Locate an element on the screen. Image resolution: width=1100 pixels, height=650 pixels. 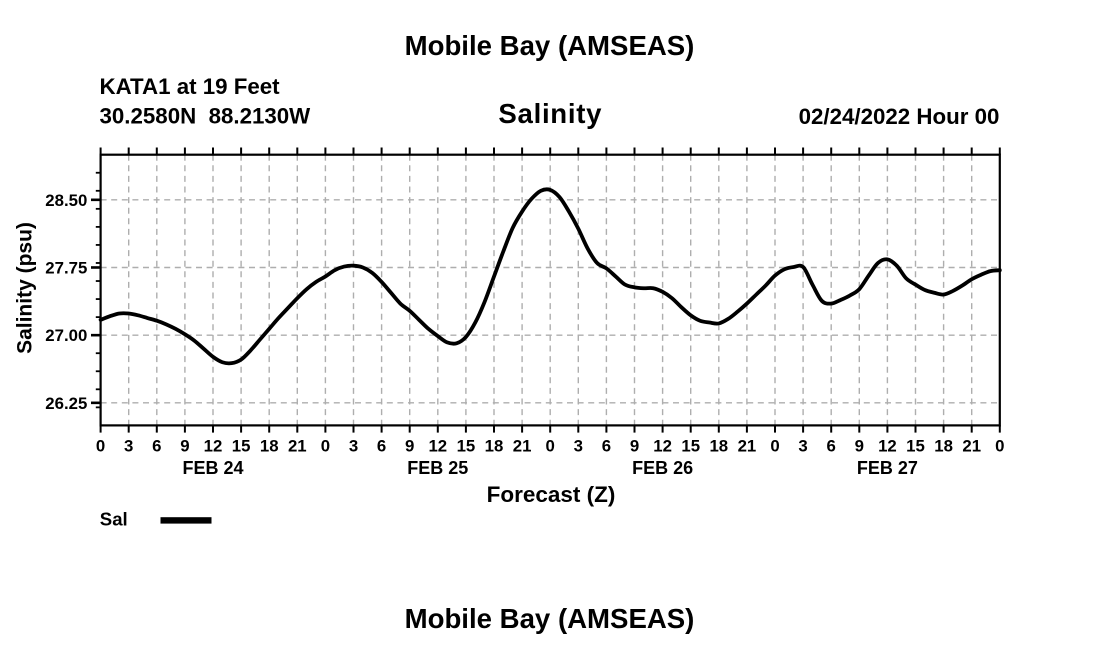
next-chart-title: Mobile Bay (AMSEAS) is located at coordinates (550, 618).